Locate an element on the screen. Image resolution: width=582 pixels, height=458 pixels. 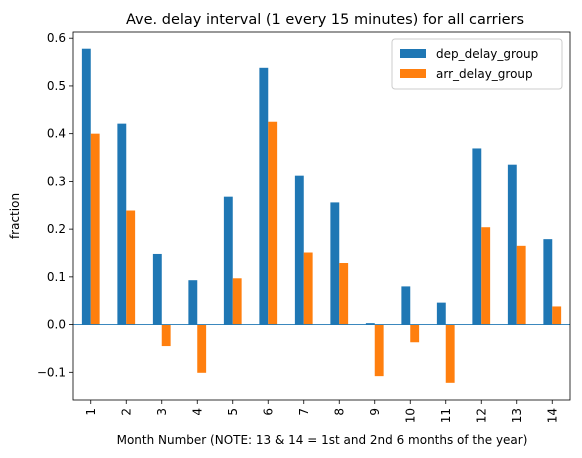
y-tick-label: 0.6 is located at coordinates (56, 38).